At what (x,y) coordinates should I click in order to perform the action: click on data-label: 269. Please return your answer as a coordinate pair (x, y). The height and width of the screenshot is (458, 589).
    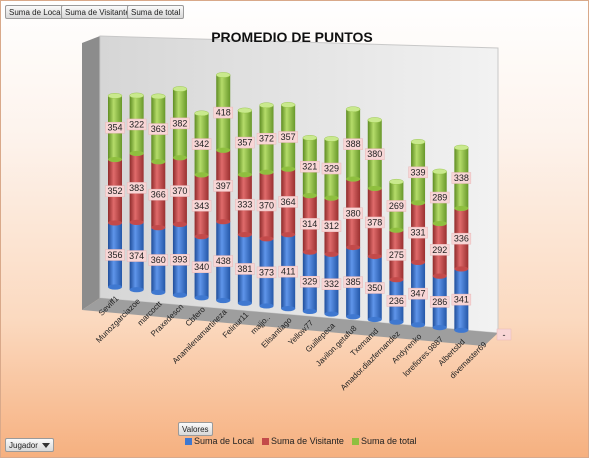
    Looking at the image, I should click on (396, 206).